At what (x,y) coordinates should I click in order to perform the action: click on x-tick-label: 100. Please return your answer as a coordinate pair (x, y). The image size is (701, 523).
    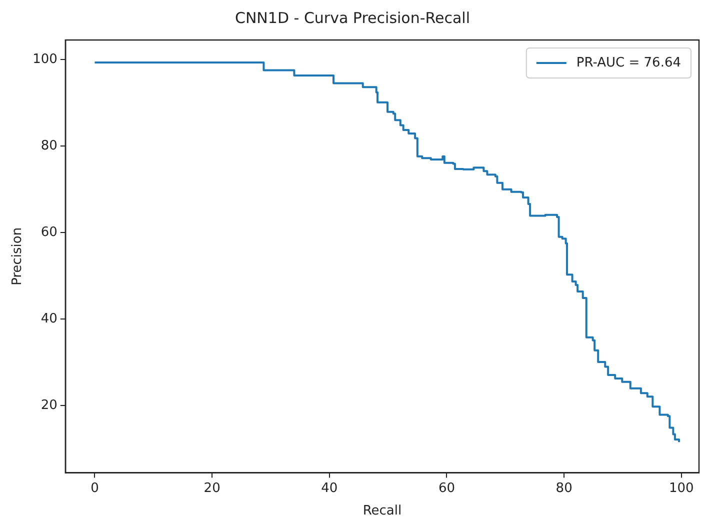
    Looking at the image, I should click on (681, 488).